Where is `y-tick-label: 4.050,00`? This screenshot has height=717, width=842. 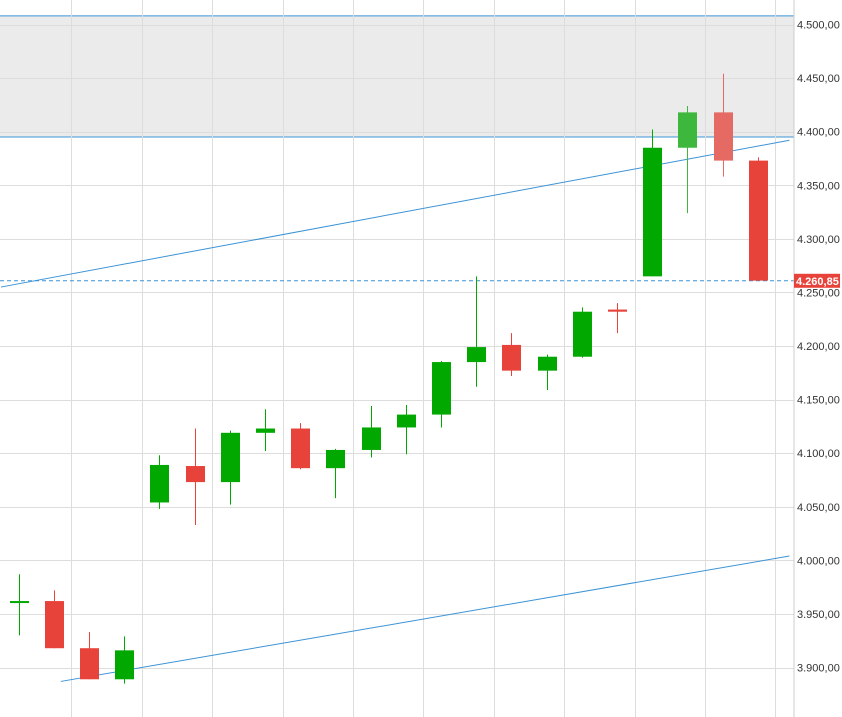
y-tick-label: 4.050,00 is located at coordinates (818, 508).